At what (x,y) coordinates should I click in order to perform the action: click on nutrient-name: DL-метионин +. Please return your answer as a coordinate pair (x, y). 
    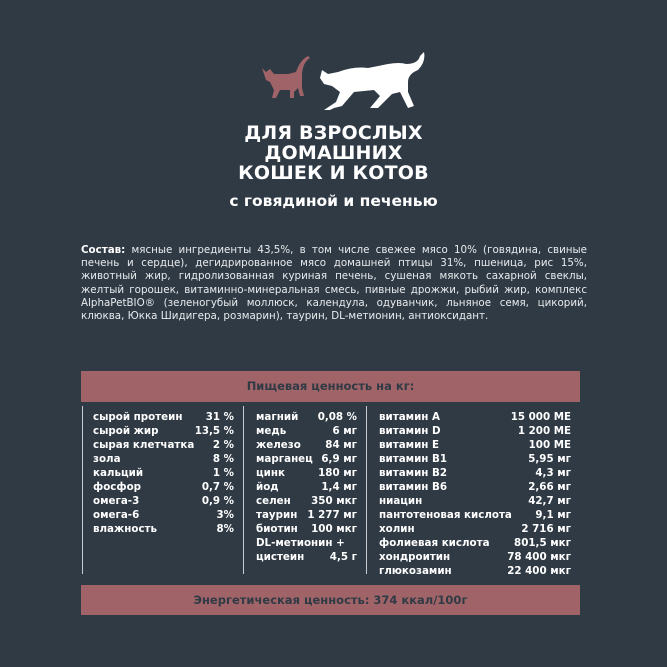
    Looking at the image, I should click on (300, 543).